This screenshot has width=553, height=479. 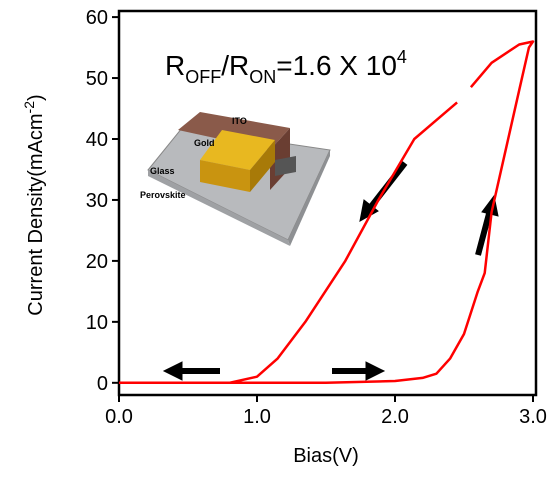 I want to click on y-tick-label: 30, so click(x=97, y=201).